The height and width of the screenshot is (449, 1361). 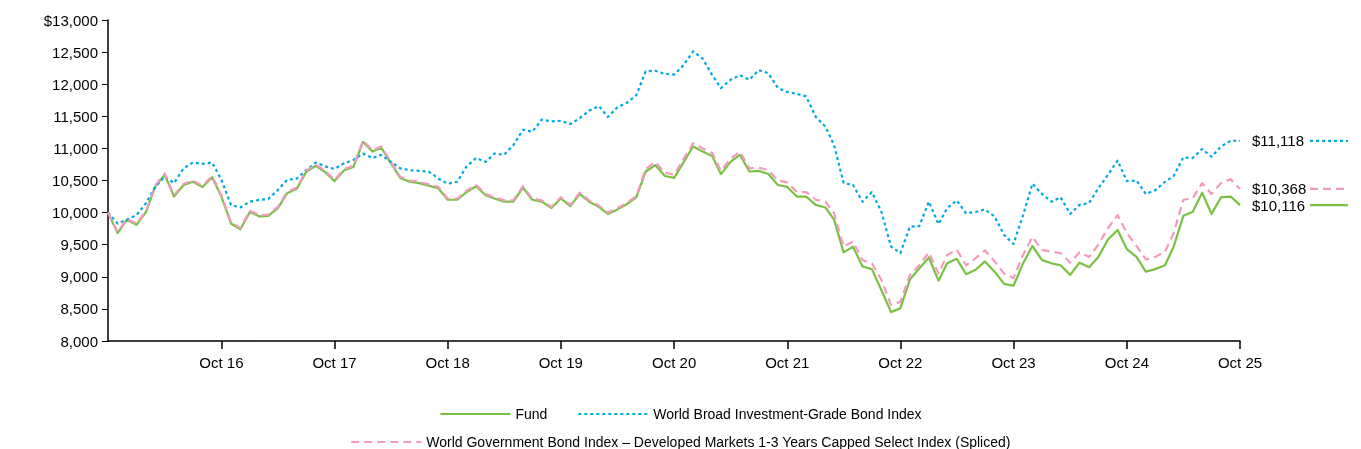 I want to click on y-tick-label: 12,500, so click(x=75, y=52).